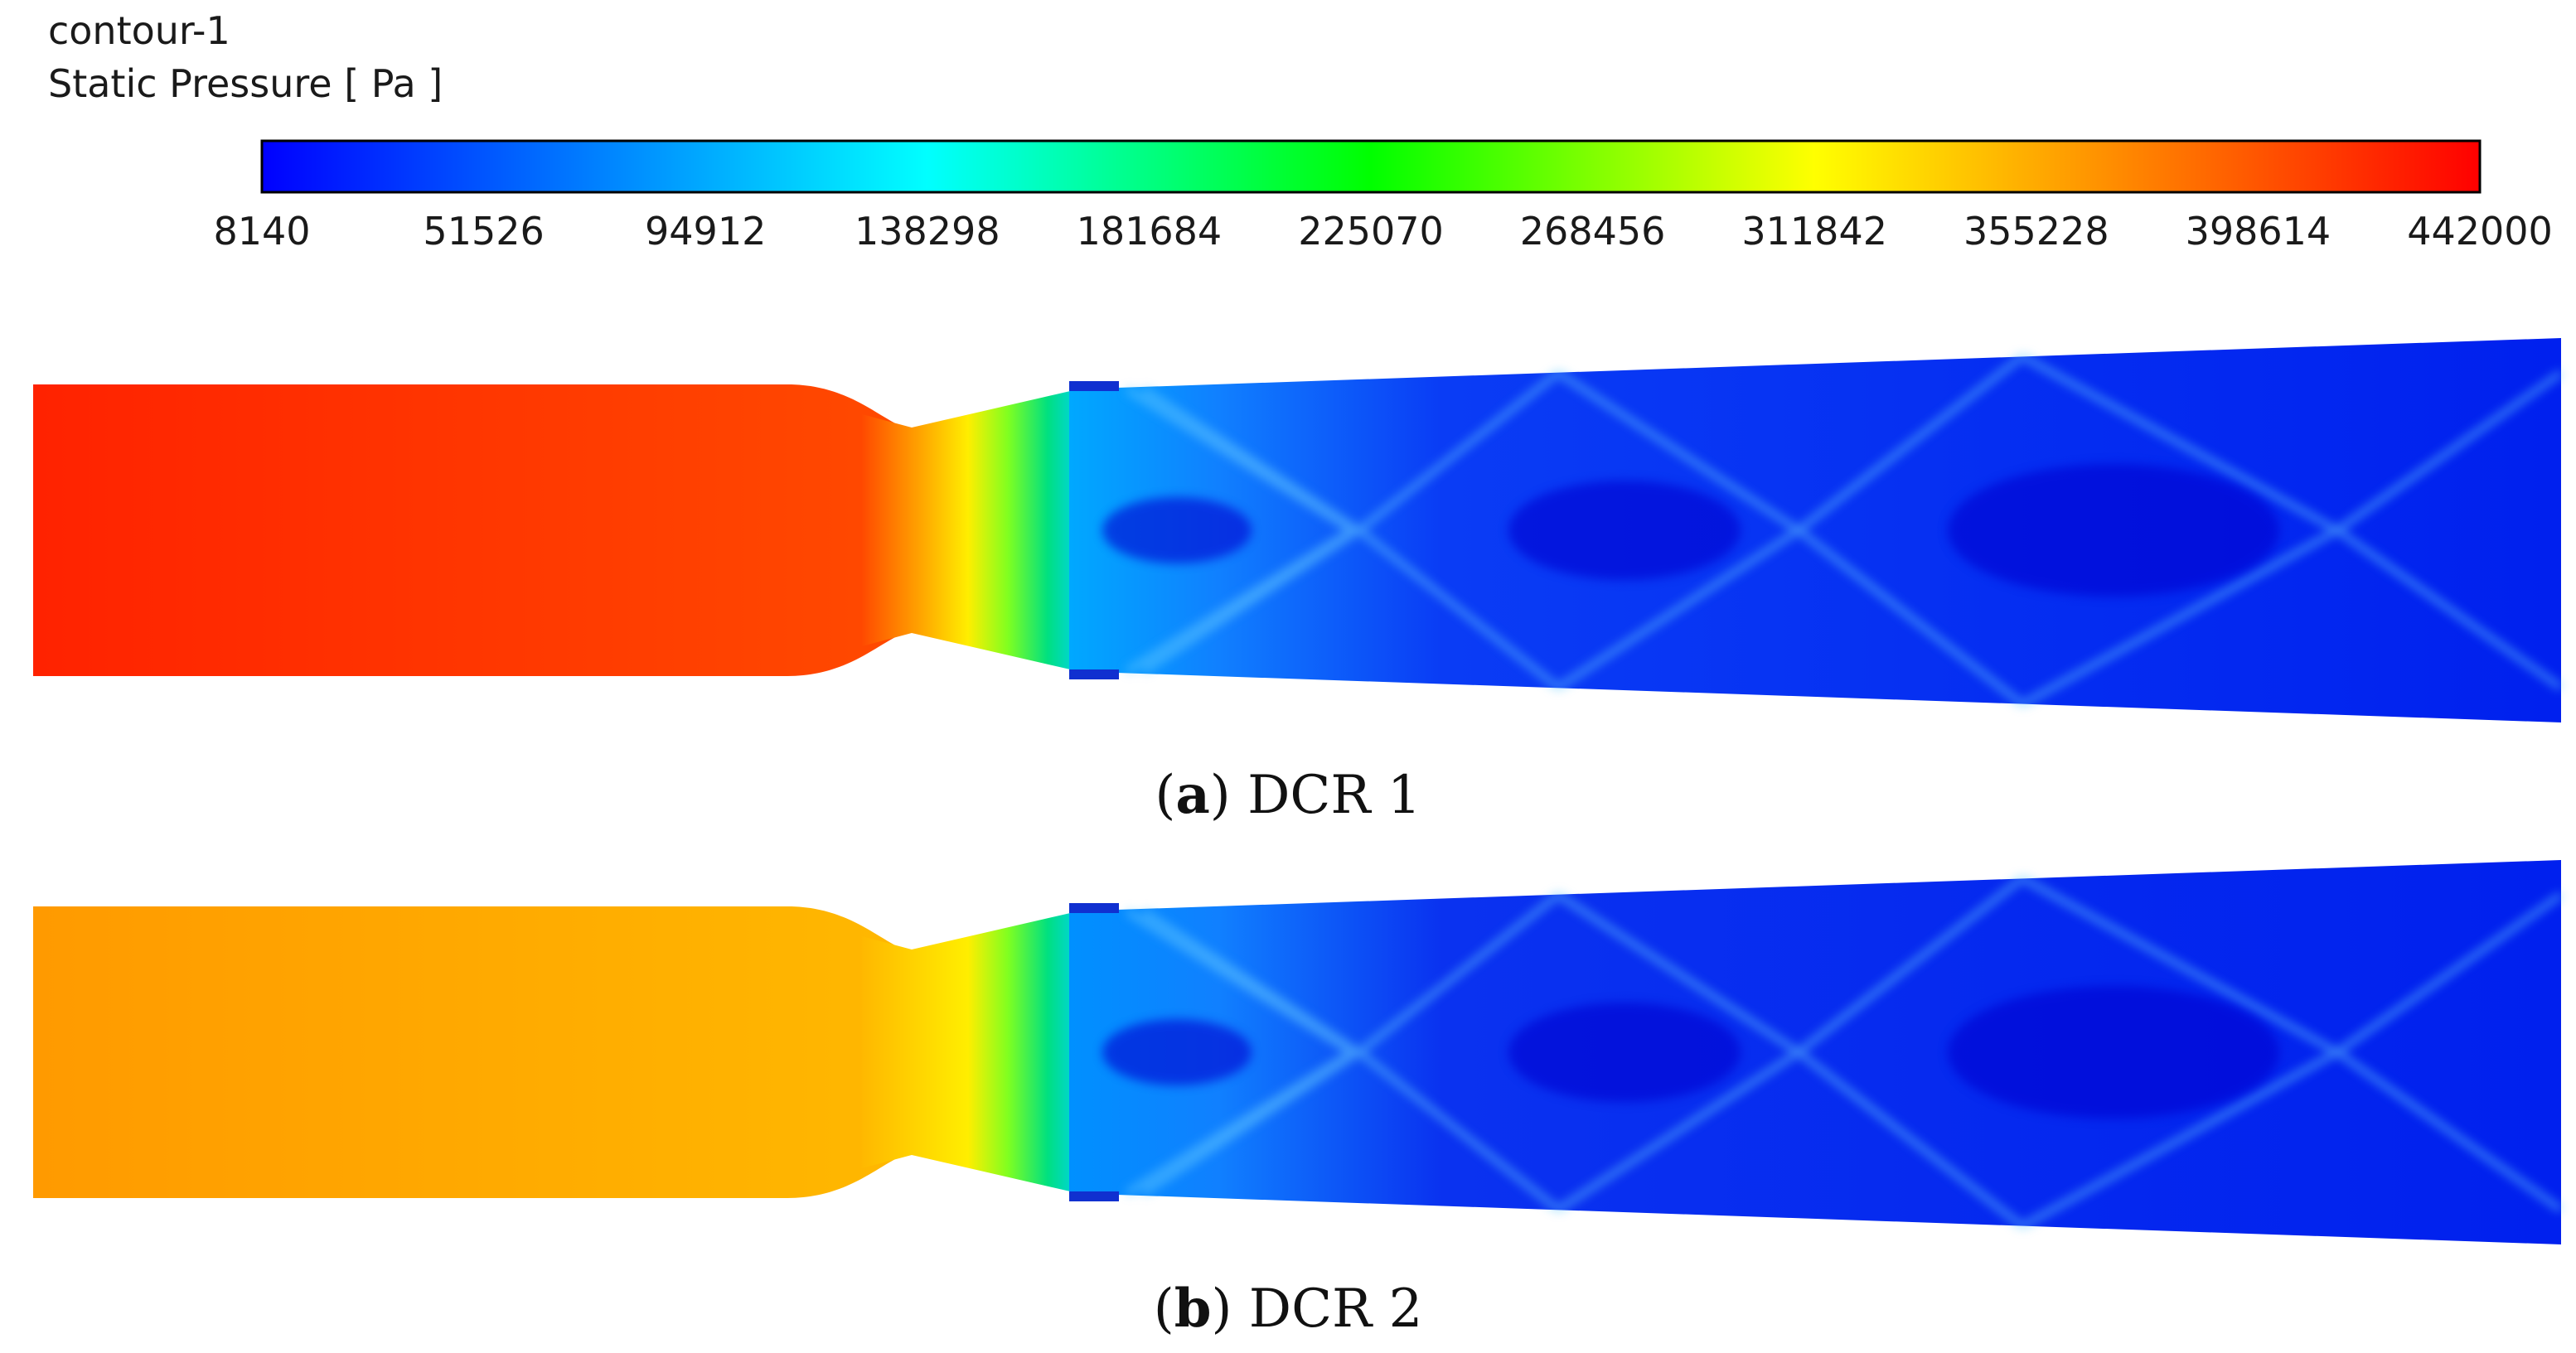 This screenshot has height=1353, width=2576. I want to click on colorbar-tick-label: 8140, so click(262, 231).